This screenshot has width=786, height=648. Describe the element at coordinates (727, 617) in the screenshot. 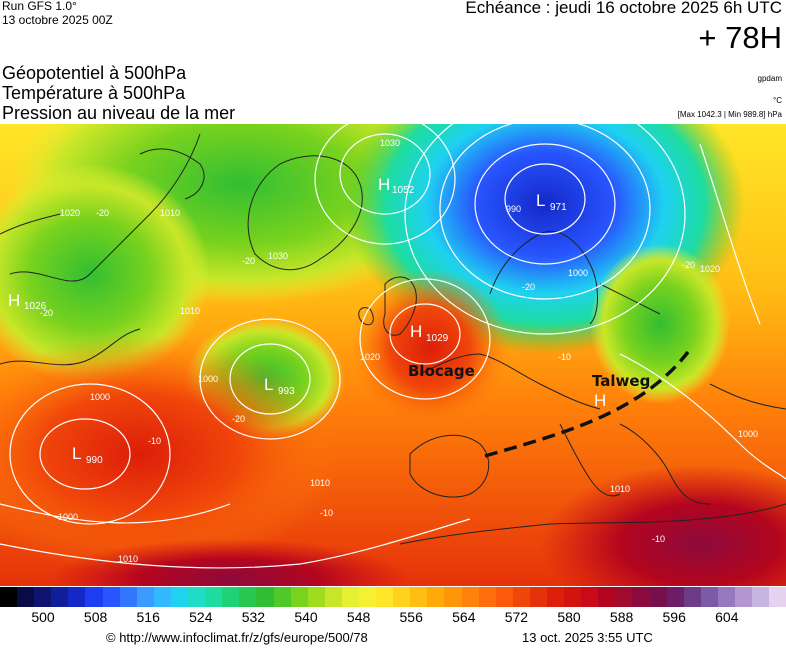

I see `color-scale-tick: 604` at that location.